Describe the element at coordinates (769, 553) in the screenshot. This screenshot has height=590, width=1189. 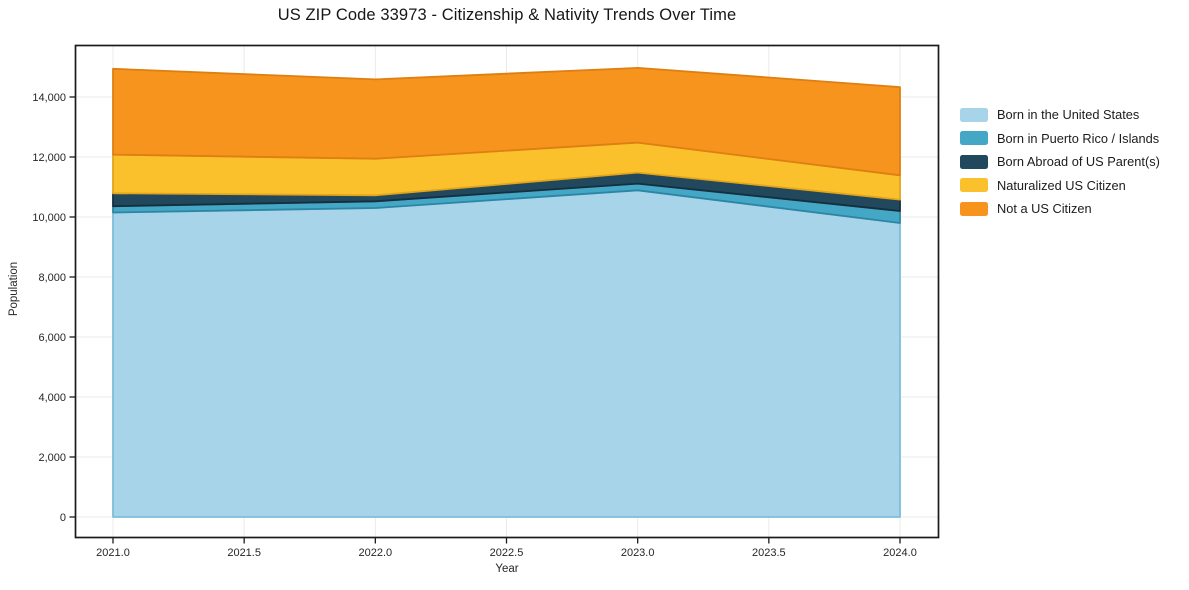
I see `x-tick-label: 2023.5` at that location.